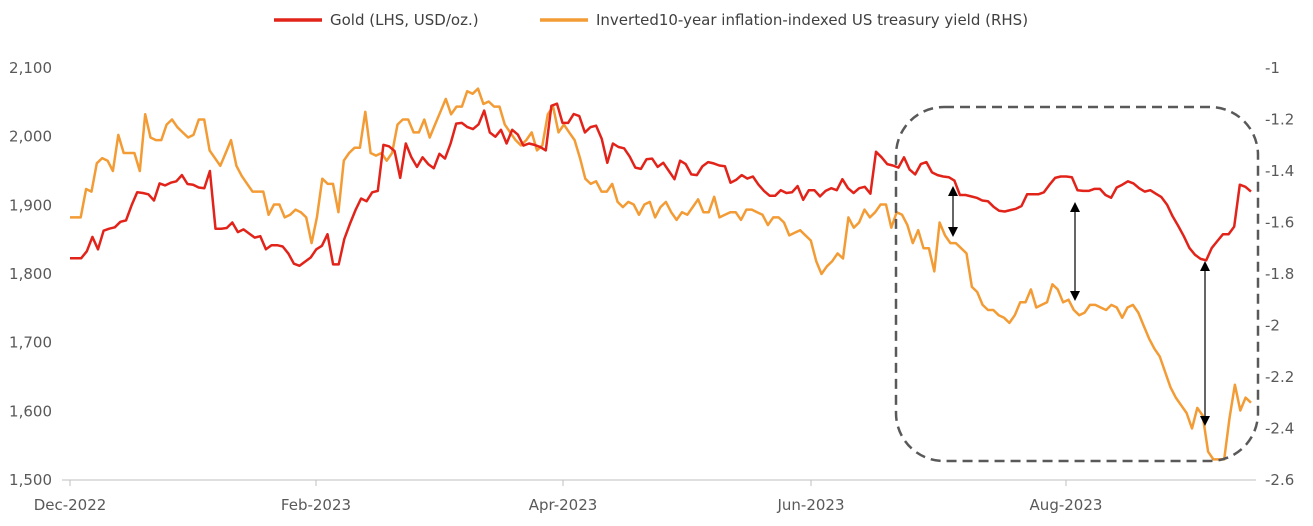 The height and width of the screenshot is (526, 1313). Describe the element at coordinates (30, 137) in the screenshot. I see `left-tick-label: 2,000` at that location.